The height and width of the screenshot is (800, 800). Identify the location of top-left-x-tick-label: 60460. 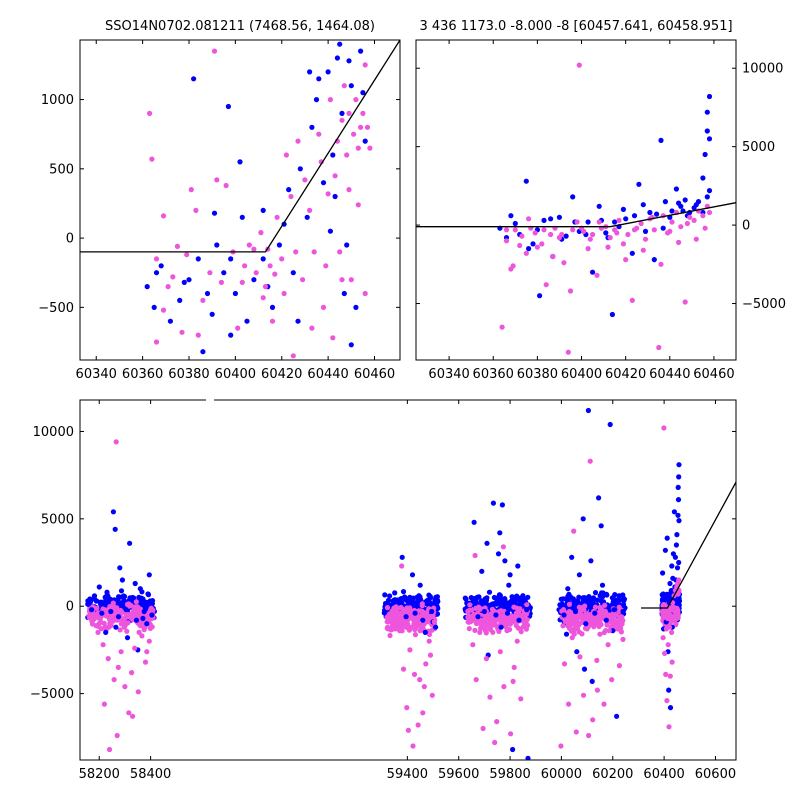
(374, 374).